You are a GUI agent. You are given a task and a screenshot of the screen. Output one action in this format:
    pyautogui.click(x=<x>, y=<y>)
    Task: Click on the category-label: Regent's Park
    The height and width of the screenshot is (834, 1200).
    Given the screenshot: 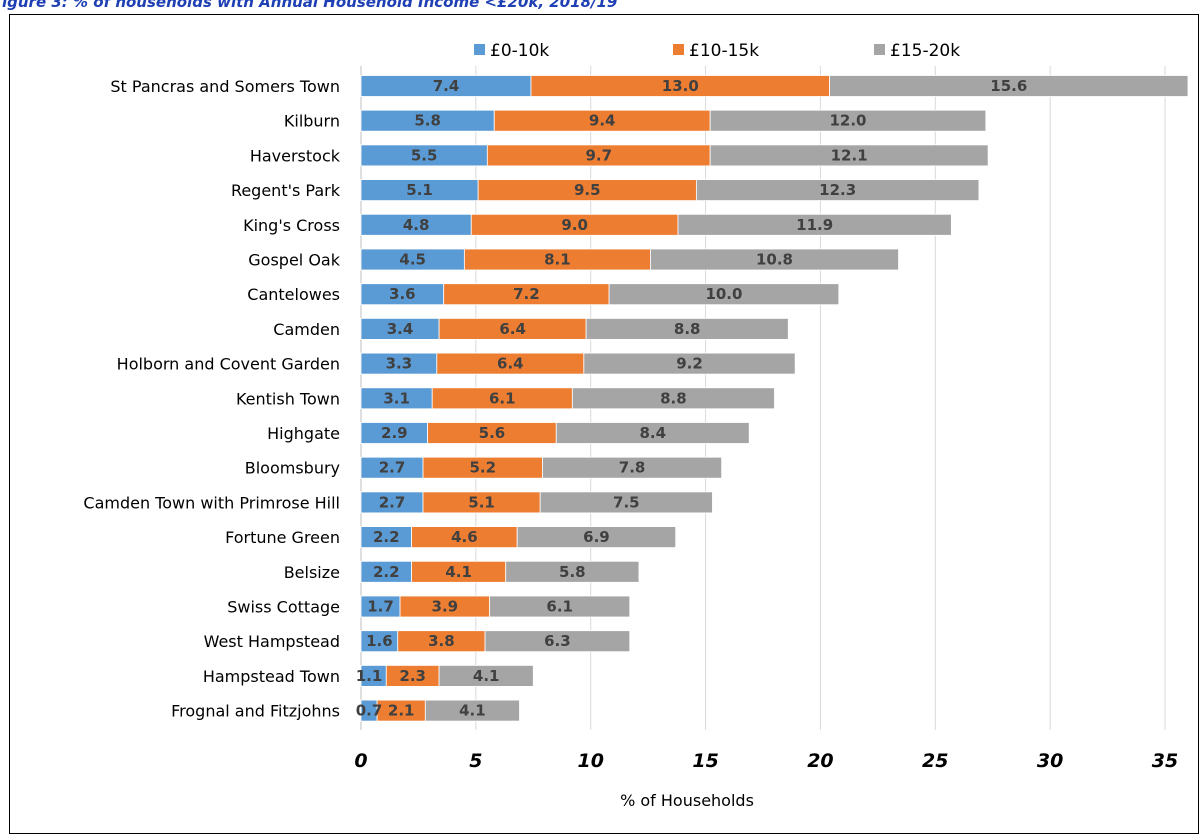 What is the action you would take?
    pyautogui.click(x=286, y=190)
    